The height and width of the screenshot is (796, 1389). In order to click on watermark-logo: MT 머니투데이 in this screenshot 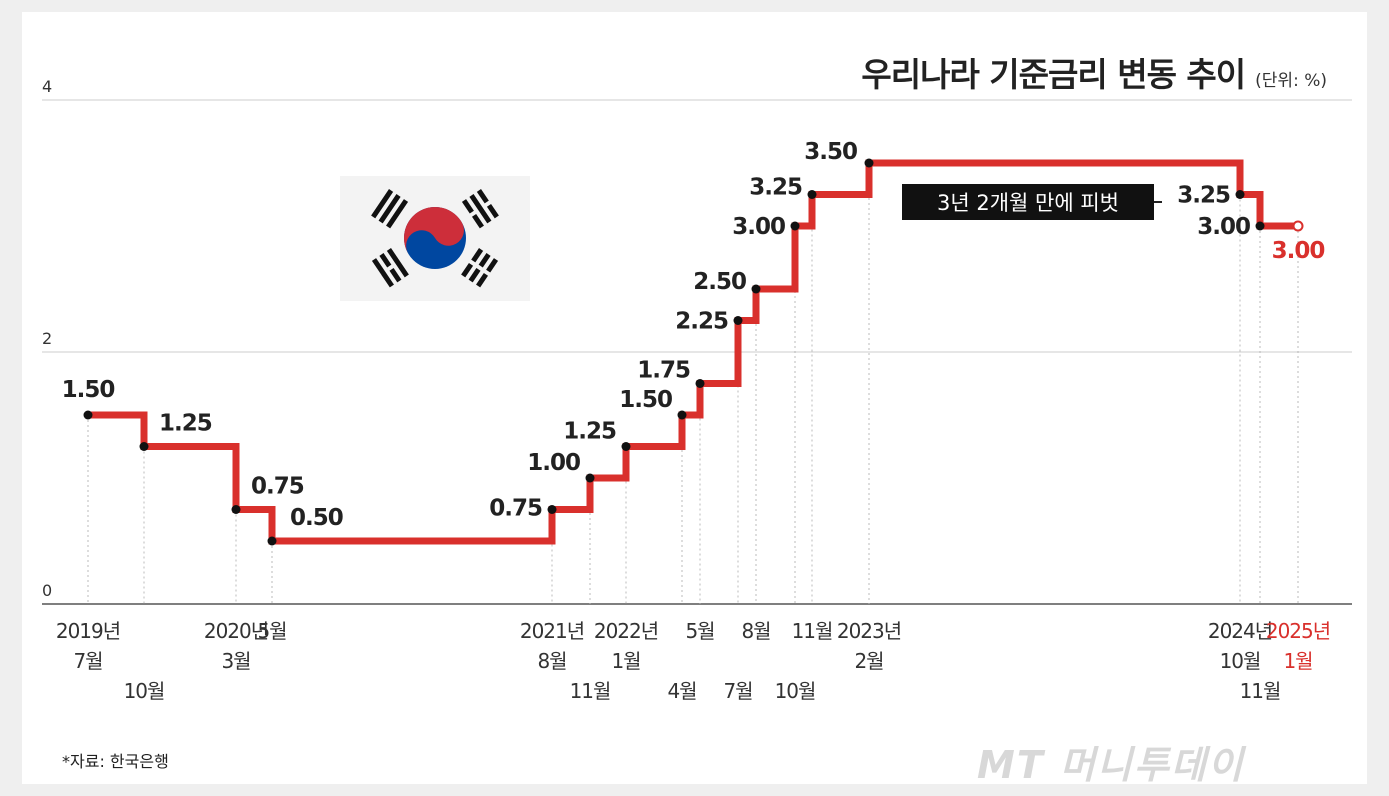, I will do `click(1111, 765)`.